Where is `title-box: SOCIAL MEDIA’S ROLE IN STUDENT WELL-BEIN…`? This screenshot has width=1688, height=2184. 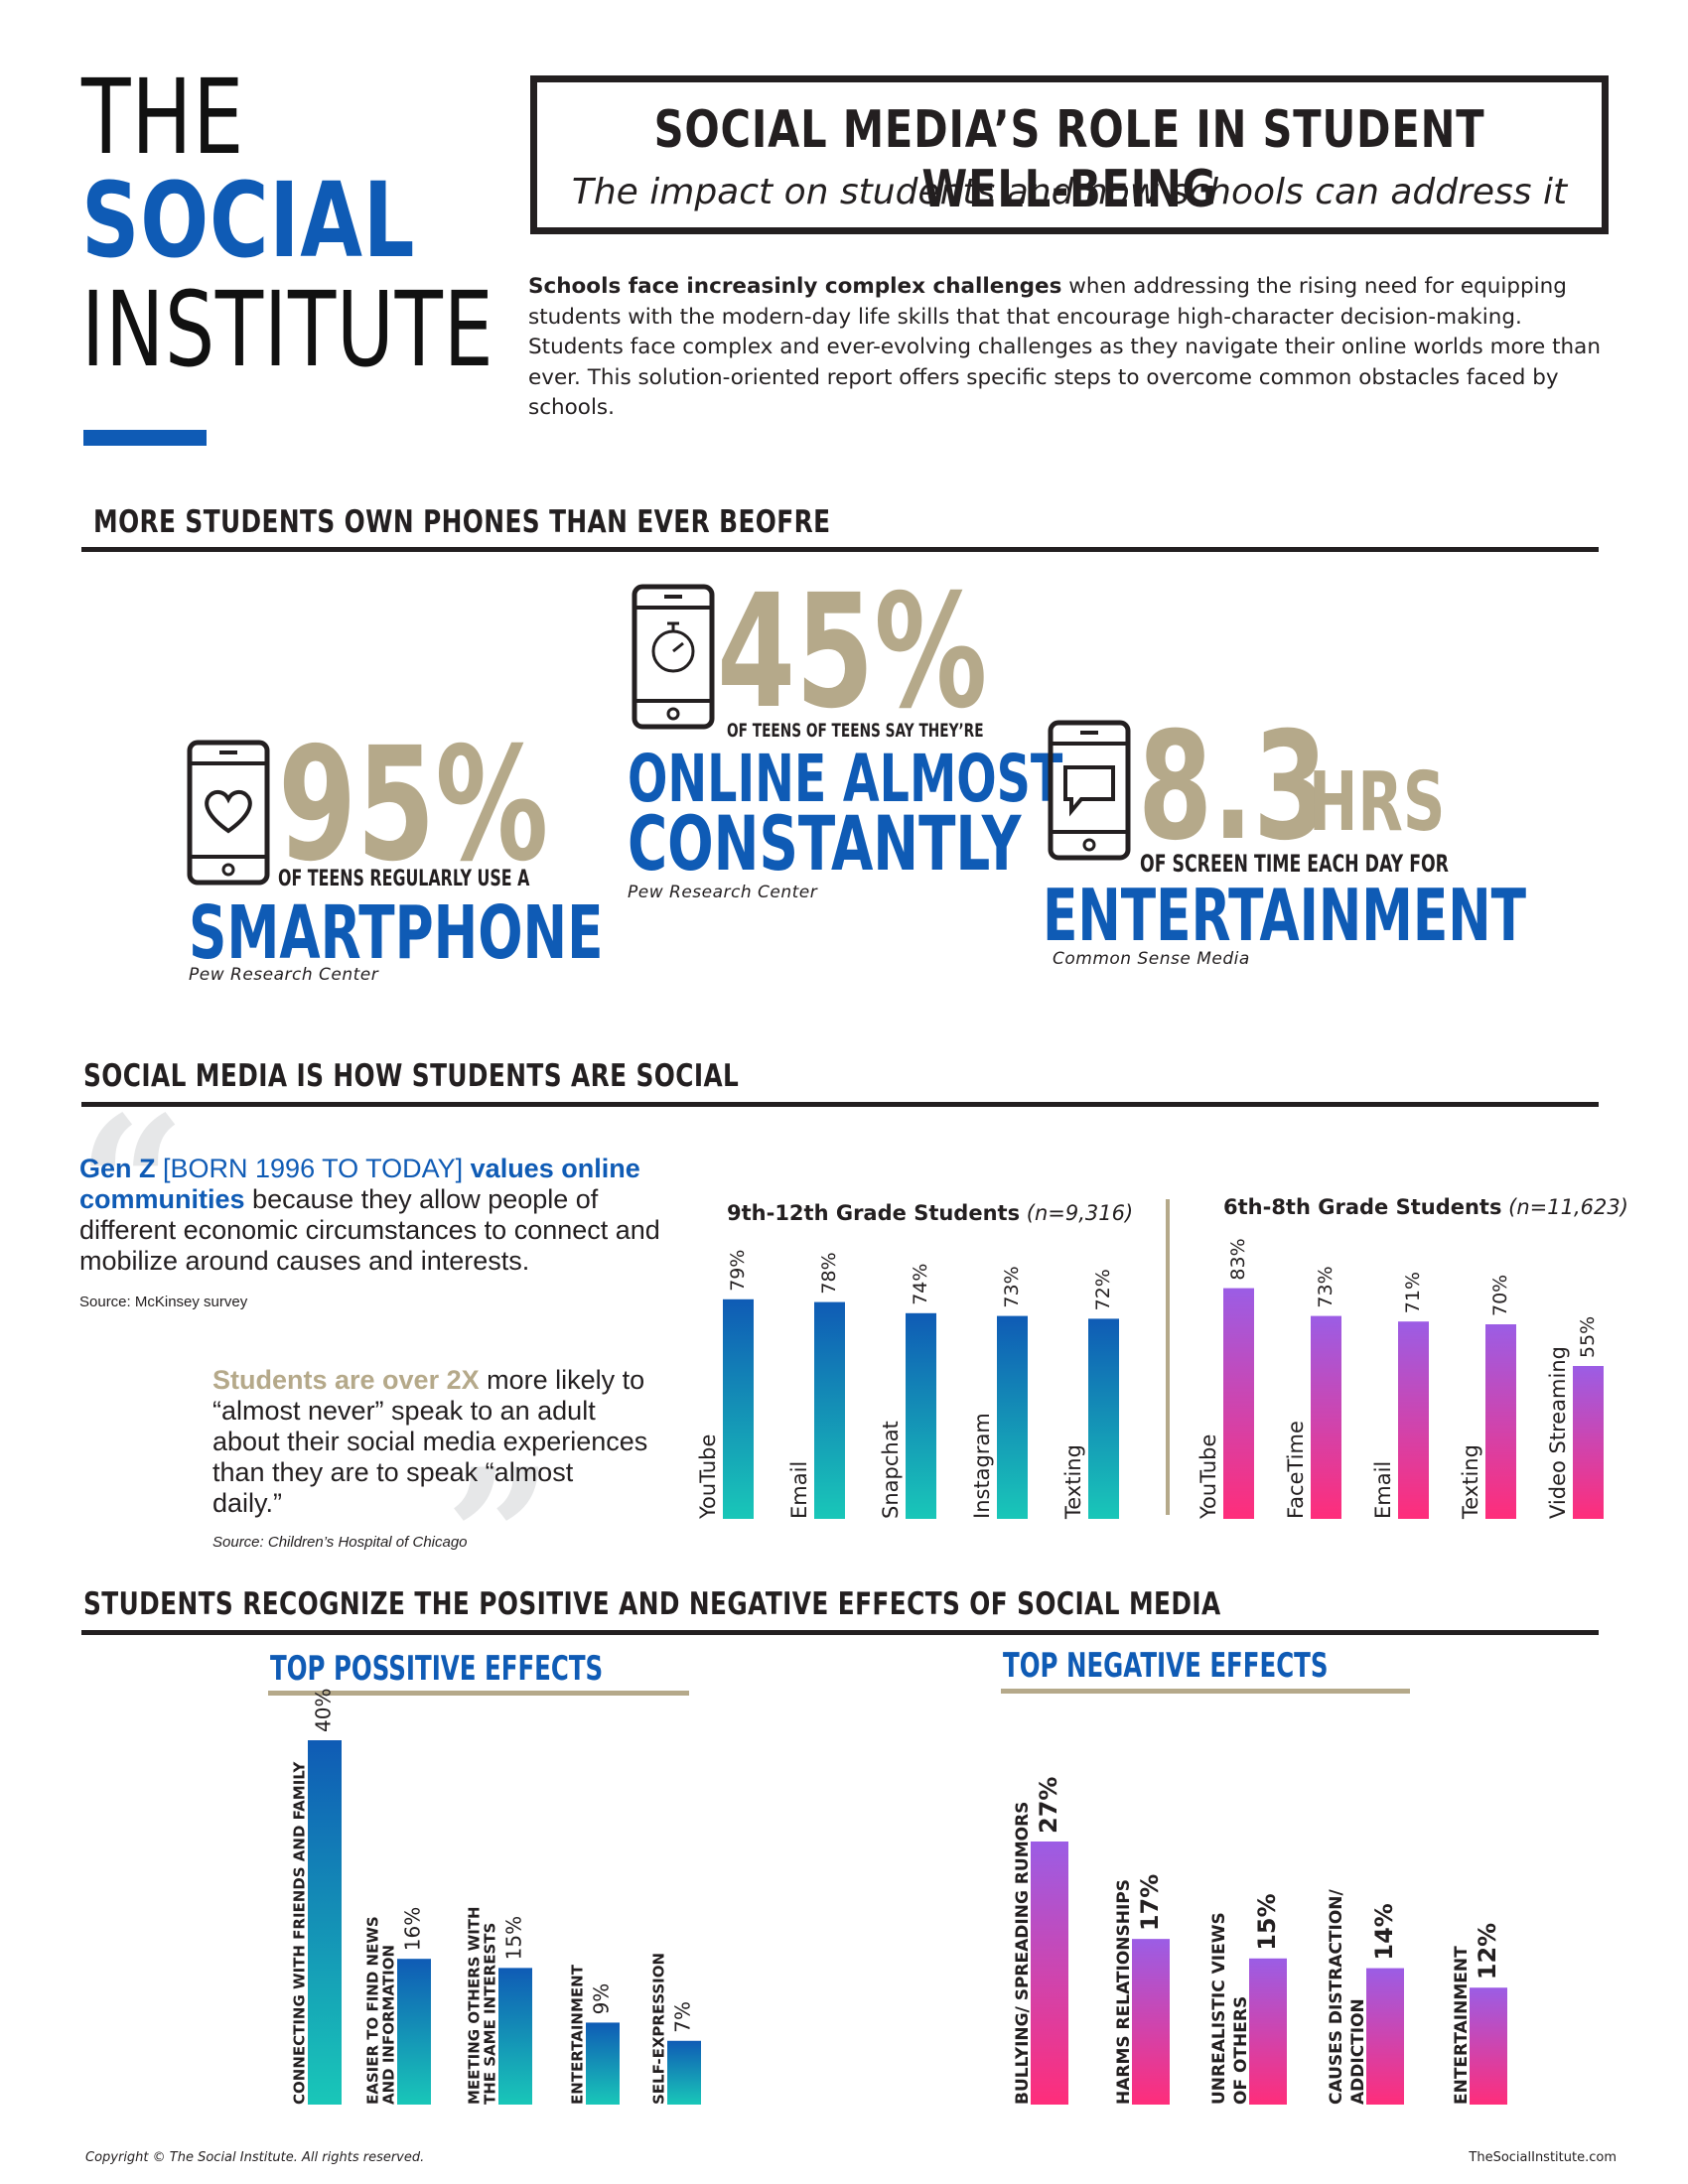 title-box: SOCIAL MEDIA’S ROLE IN STUDENT WELL-BEIN… is located at coordinates (1069, 154).